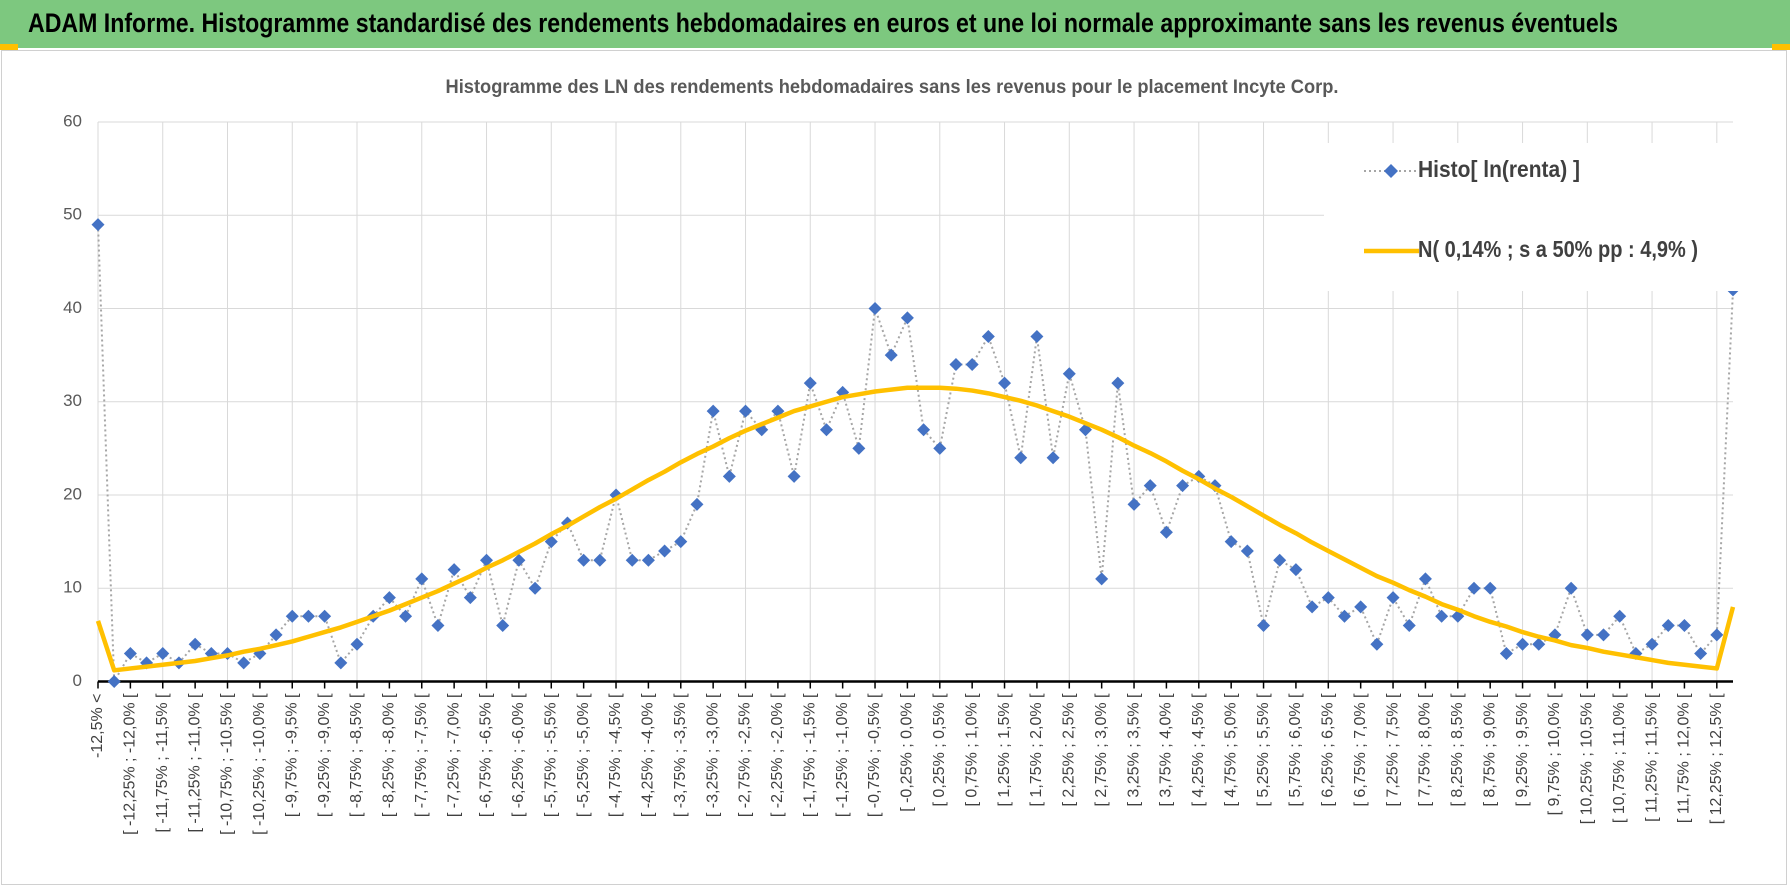  Describe the element at coordinates (1522, 750) in the screenshot. I see `x-tick-label: [ 9,25% ; 9,5% [` at that location.